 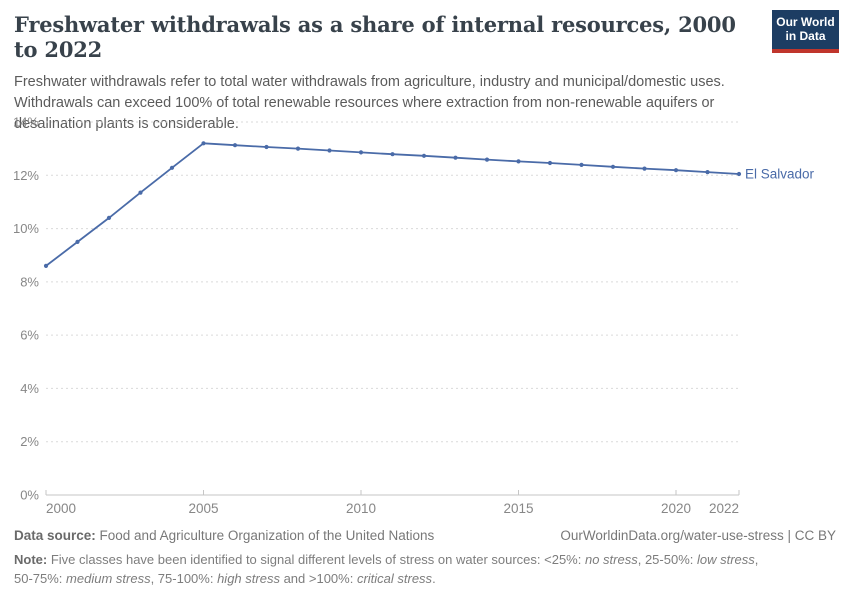 I want to click on x-tick-label: 2020, so click(x=676, y=508).